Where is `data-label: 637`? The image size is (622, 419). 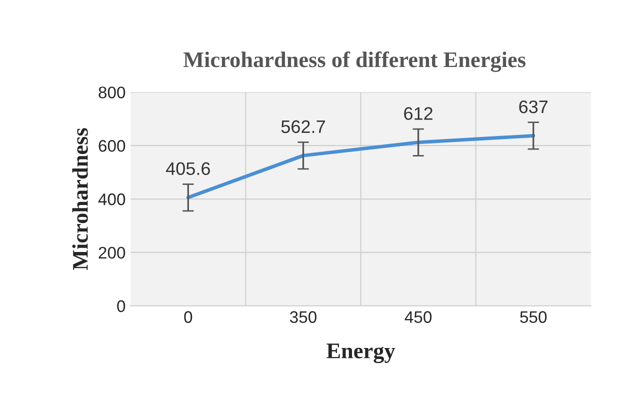
data-label: 637 is located at coordinates (533, 107).